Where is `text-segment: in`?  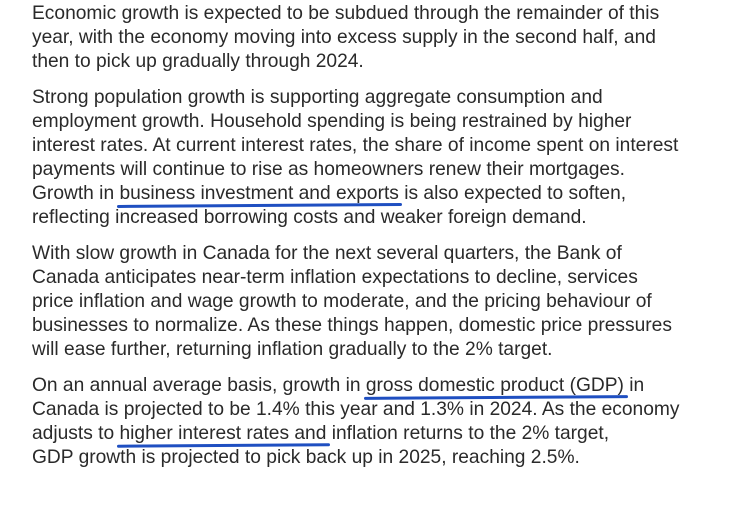 text-segment: in is located at coordinates (634, 385).